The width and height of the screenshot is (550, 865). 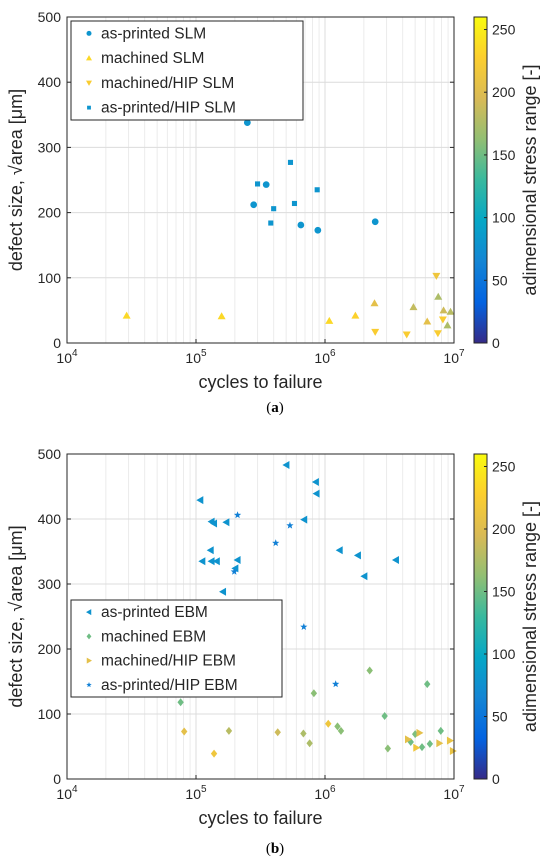 What do you see at coordinates (50, 213) in the screenshot?
I see `y-tick-label: 200` at bounding box center [50, 213].